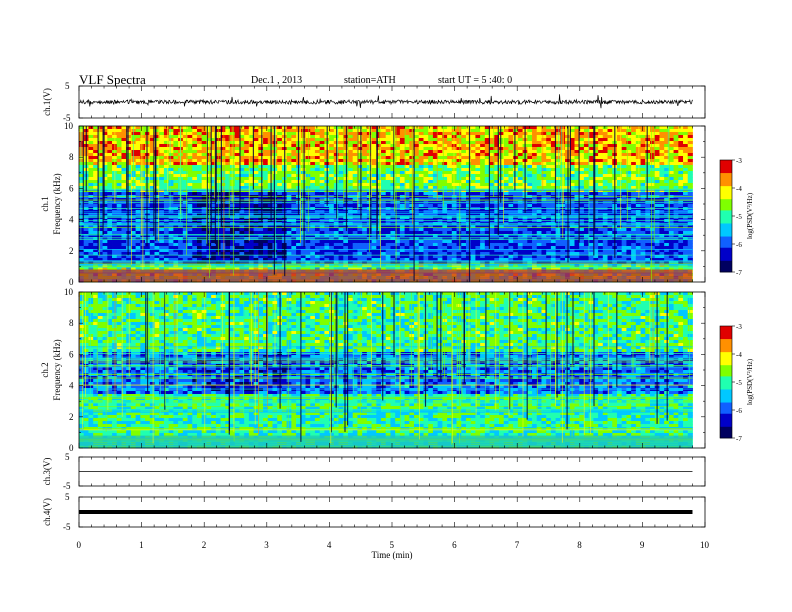 This screenshot has height=612, width=792. What do you see at coordinates (370, 80) in the screenshot?
I see `station-label: station=ATH` at bounding box center [370, 80].